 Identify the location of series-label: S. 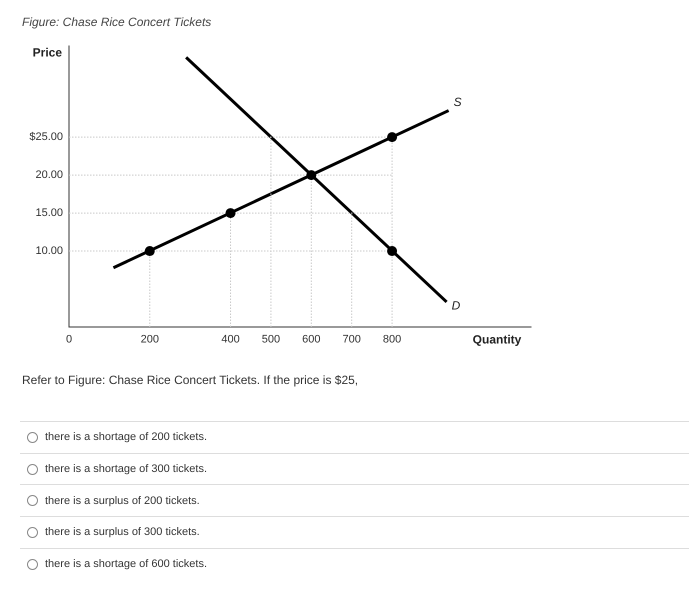
(458, 101).